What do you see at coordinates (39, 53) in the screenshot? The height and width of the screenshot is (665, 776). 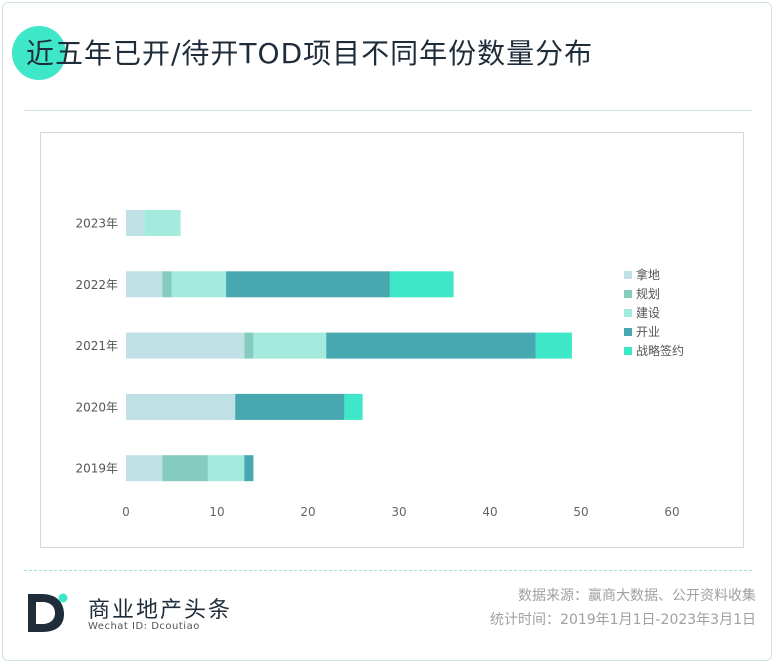 I see `title-accent-dot` at bounding box center [39, 53].